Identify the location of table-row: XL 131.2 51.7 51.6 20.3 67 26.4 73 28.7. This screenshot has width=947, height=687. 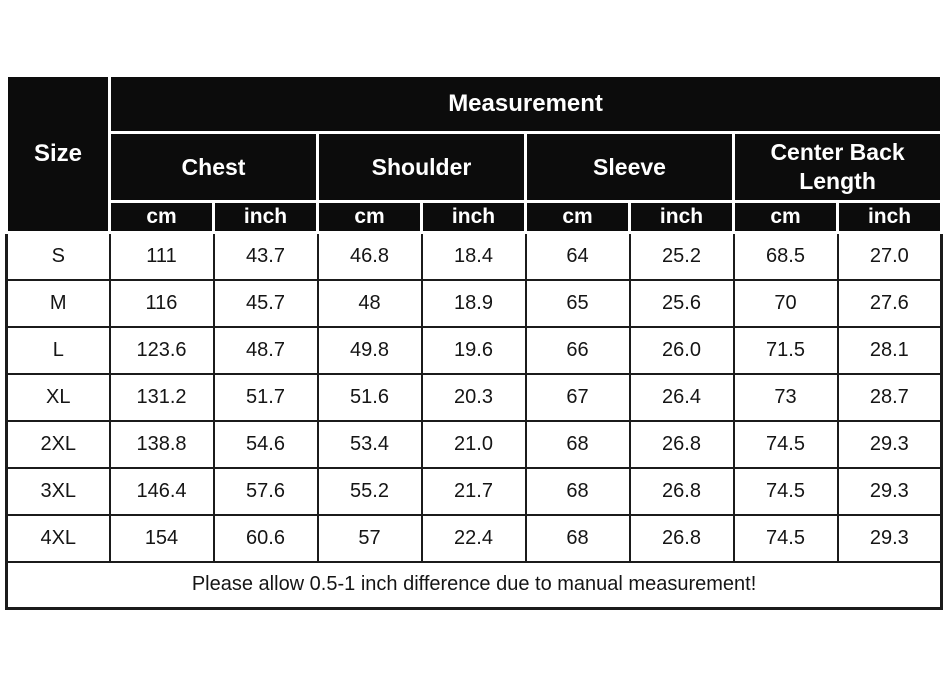
(474, 397).